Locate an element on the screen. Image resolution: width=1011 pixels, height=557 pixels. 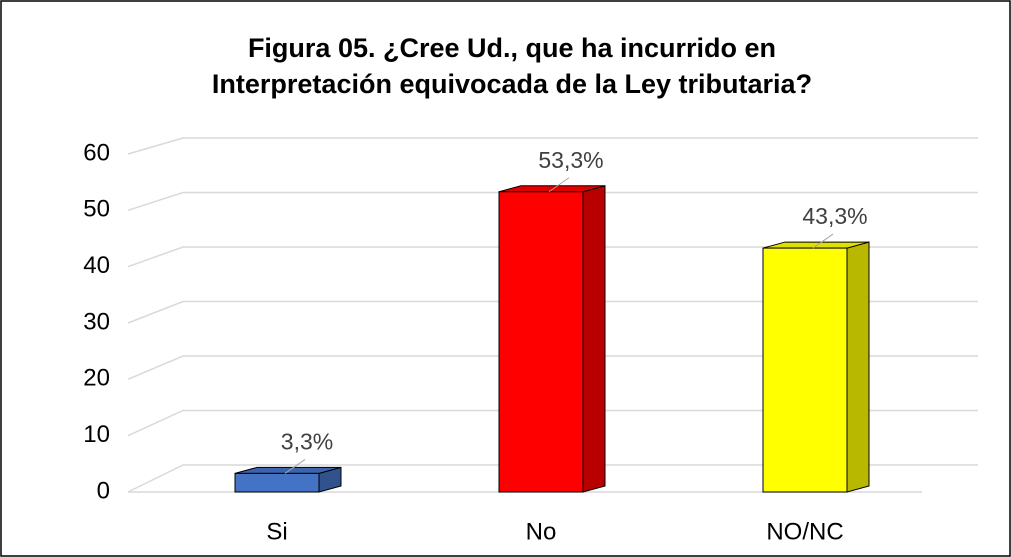
value-label: 43,3% is located at coordinates (834, 216).